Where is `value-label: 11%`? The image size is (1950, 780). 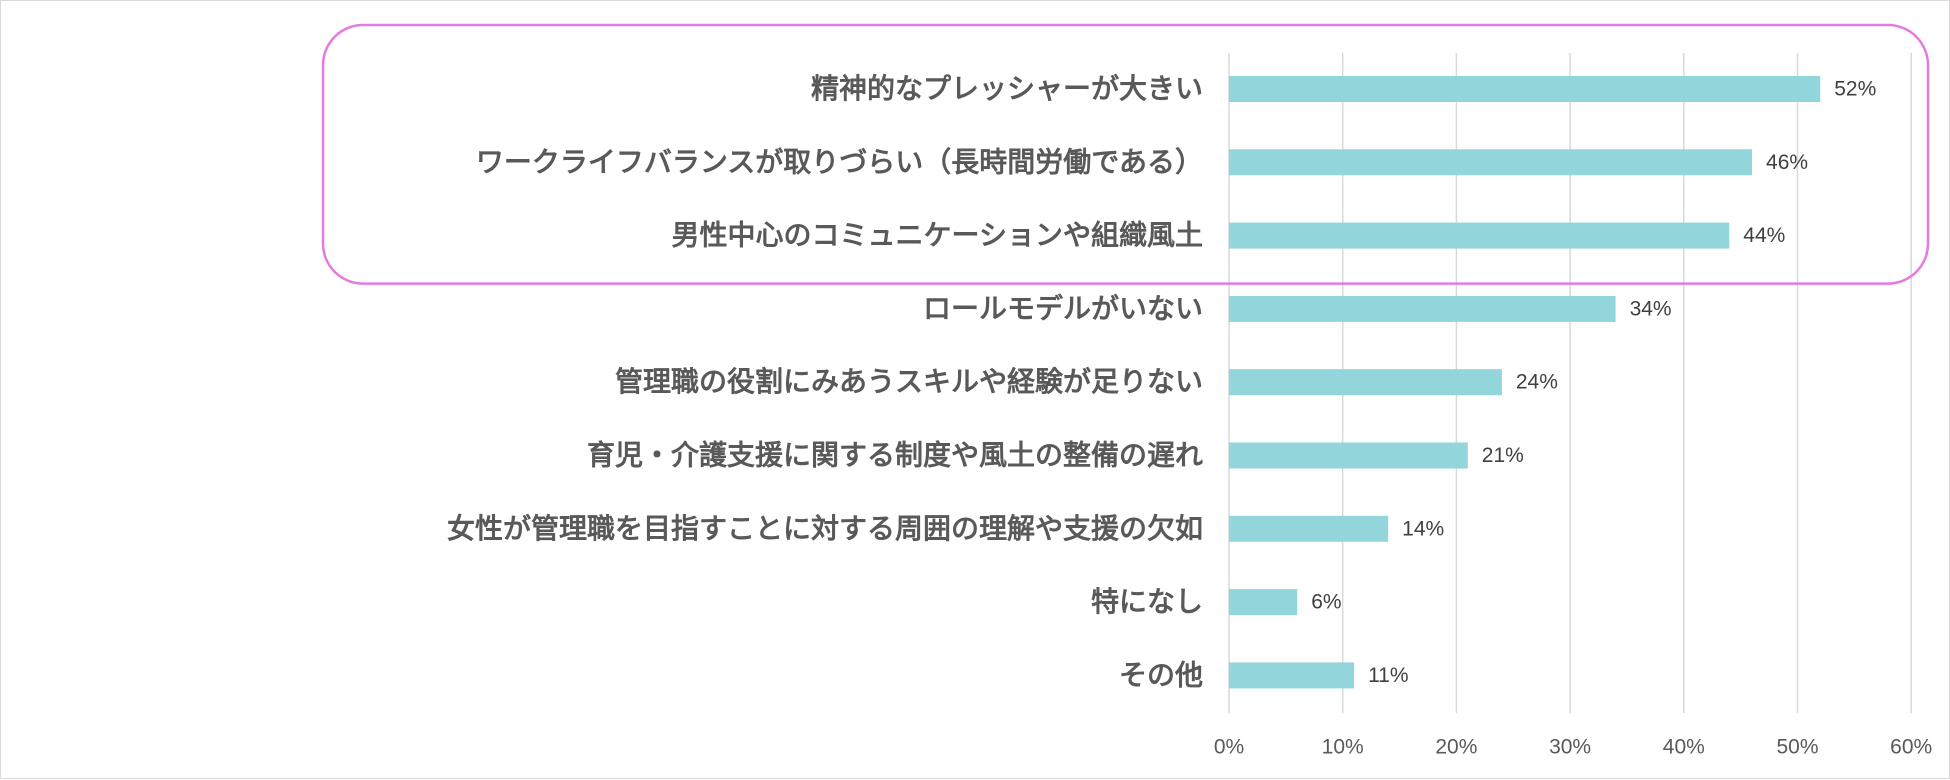 value-label: 11% is located at coordinates (1388, 675).